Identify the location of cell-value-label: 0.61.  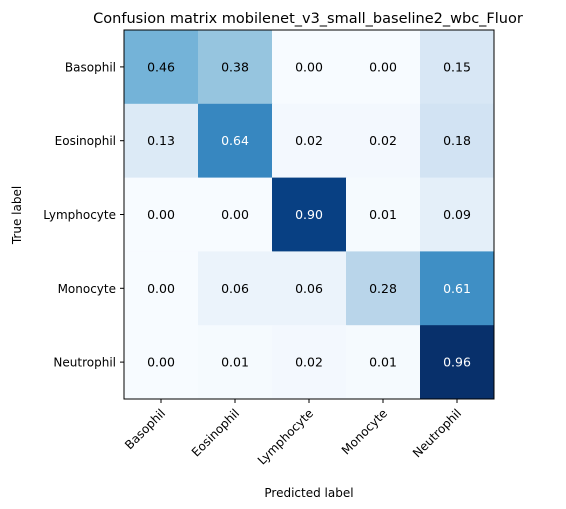
(457, 288).